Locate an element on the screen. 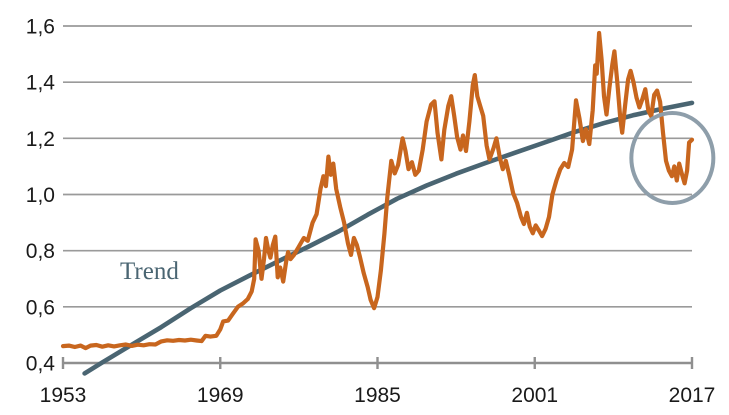 Image resolution: width=729 pixels, height=415 pixels. y-tick-label: 1,2 is located at coordinates (40, 139).